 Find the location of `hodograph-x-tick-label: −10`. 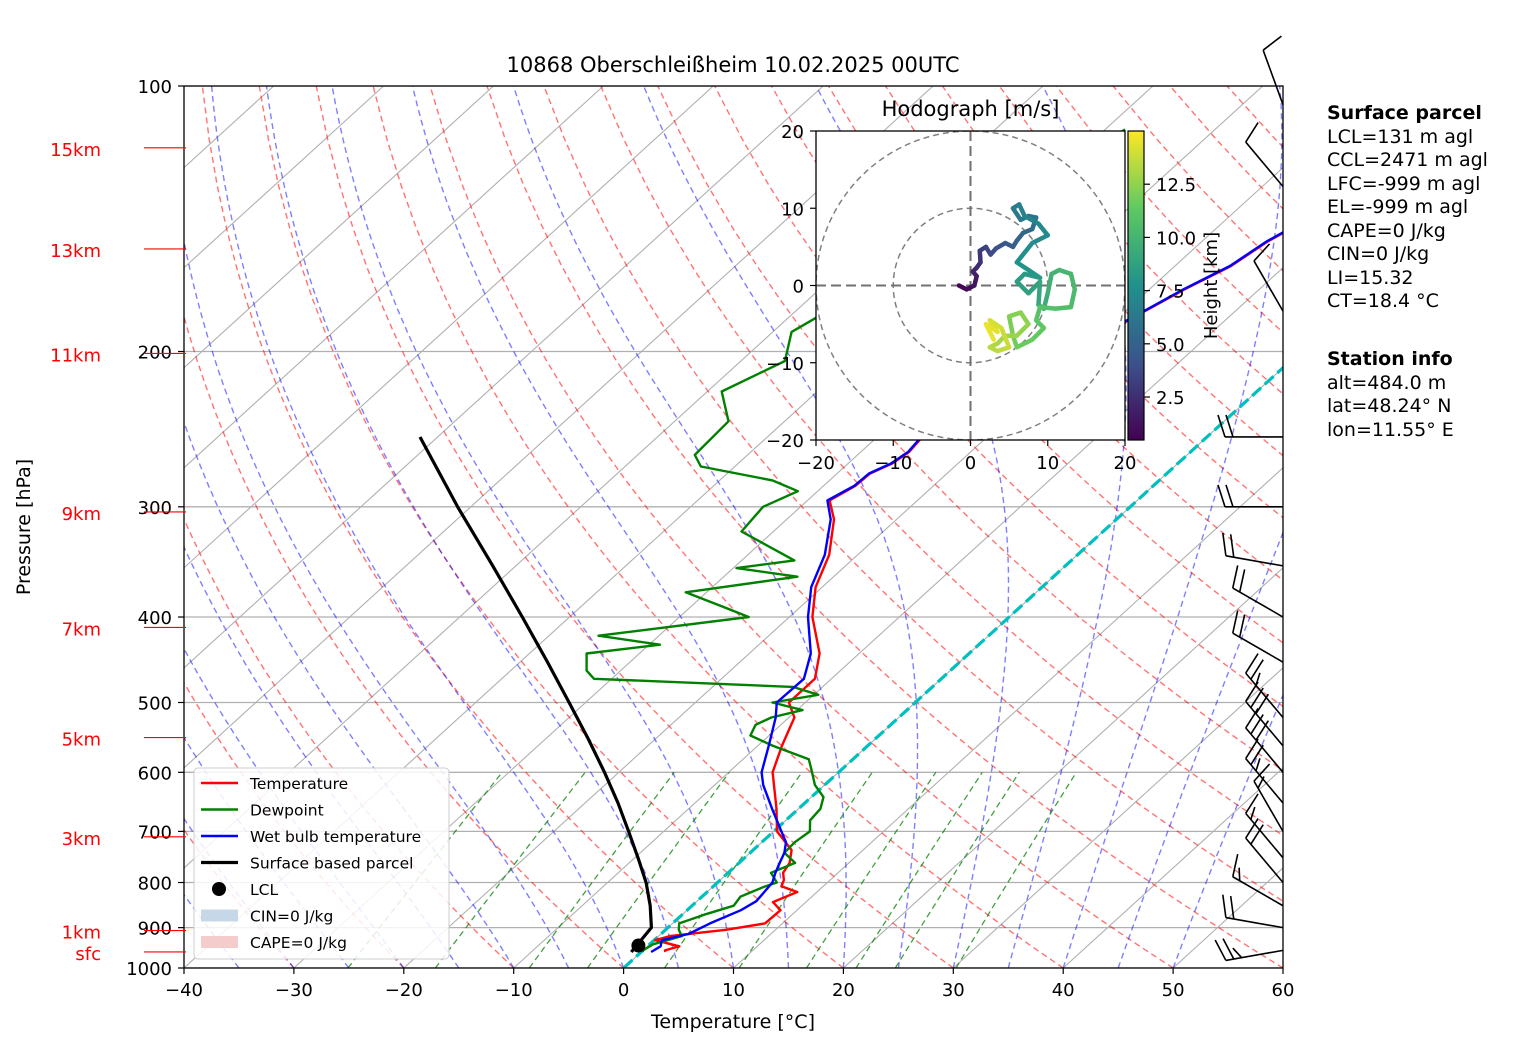

hodograph-x-tick-label: −10 is located at coordinates (893, 463).